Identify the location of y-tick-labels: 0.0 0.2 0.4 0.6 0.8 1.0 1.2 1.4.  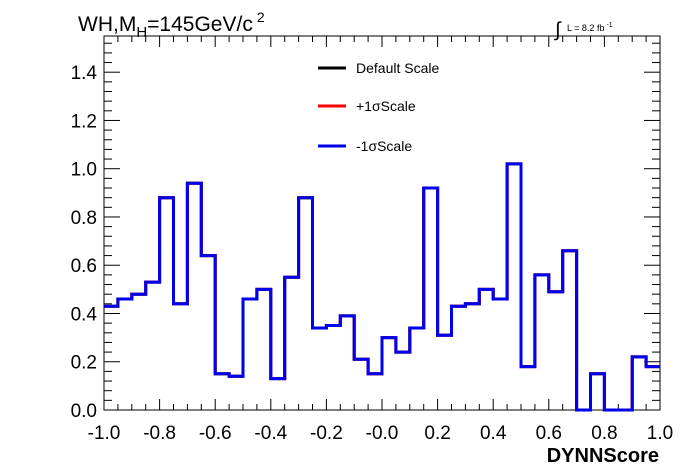
(84, 242).